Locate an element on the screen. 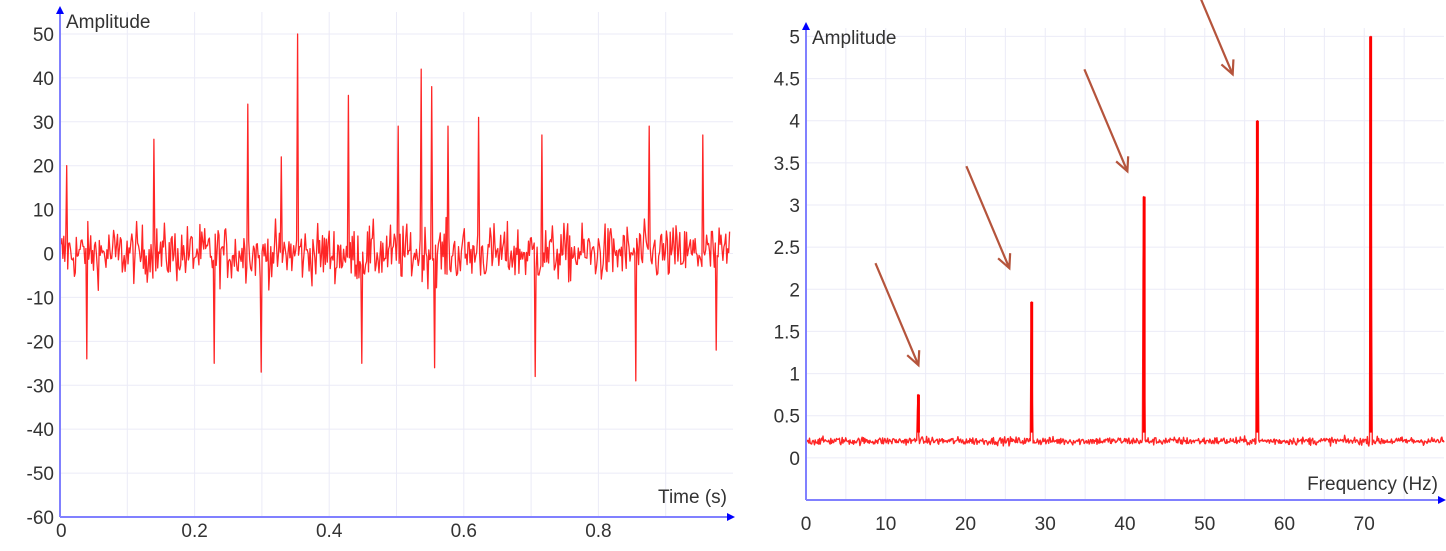  x-tick-label: 0.2 is located at coordinates (194, 531).